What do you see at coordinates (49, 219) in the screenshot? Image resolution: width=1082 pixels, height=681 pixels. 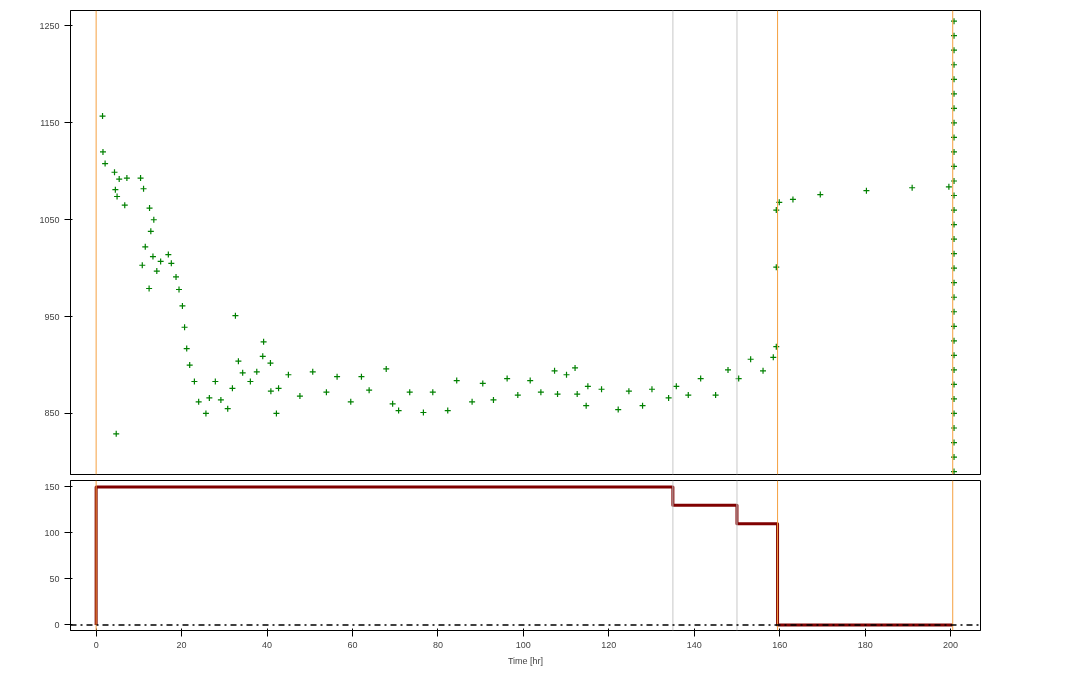 I see `y-tick-label: 1050` at bounding box center [49, 219].